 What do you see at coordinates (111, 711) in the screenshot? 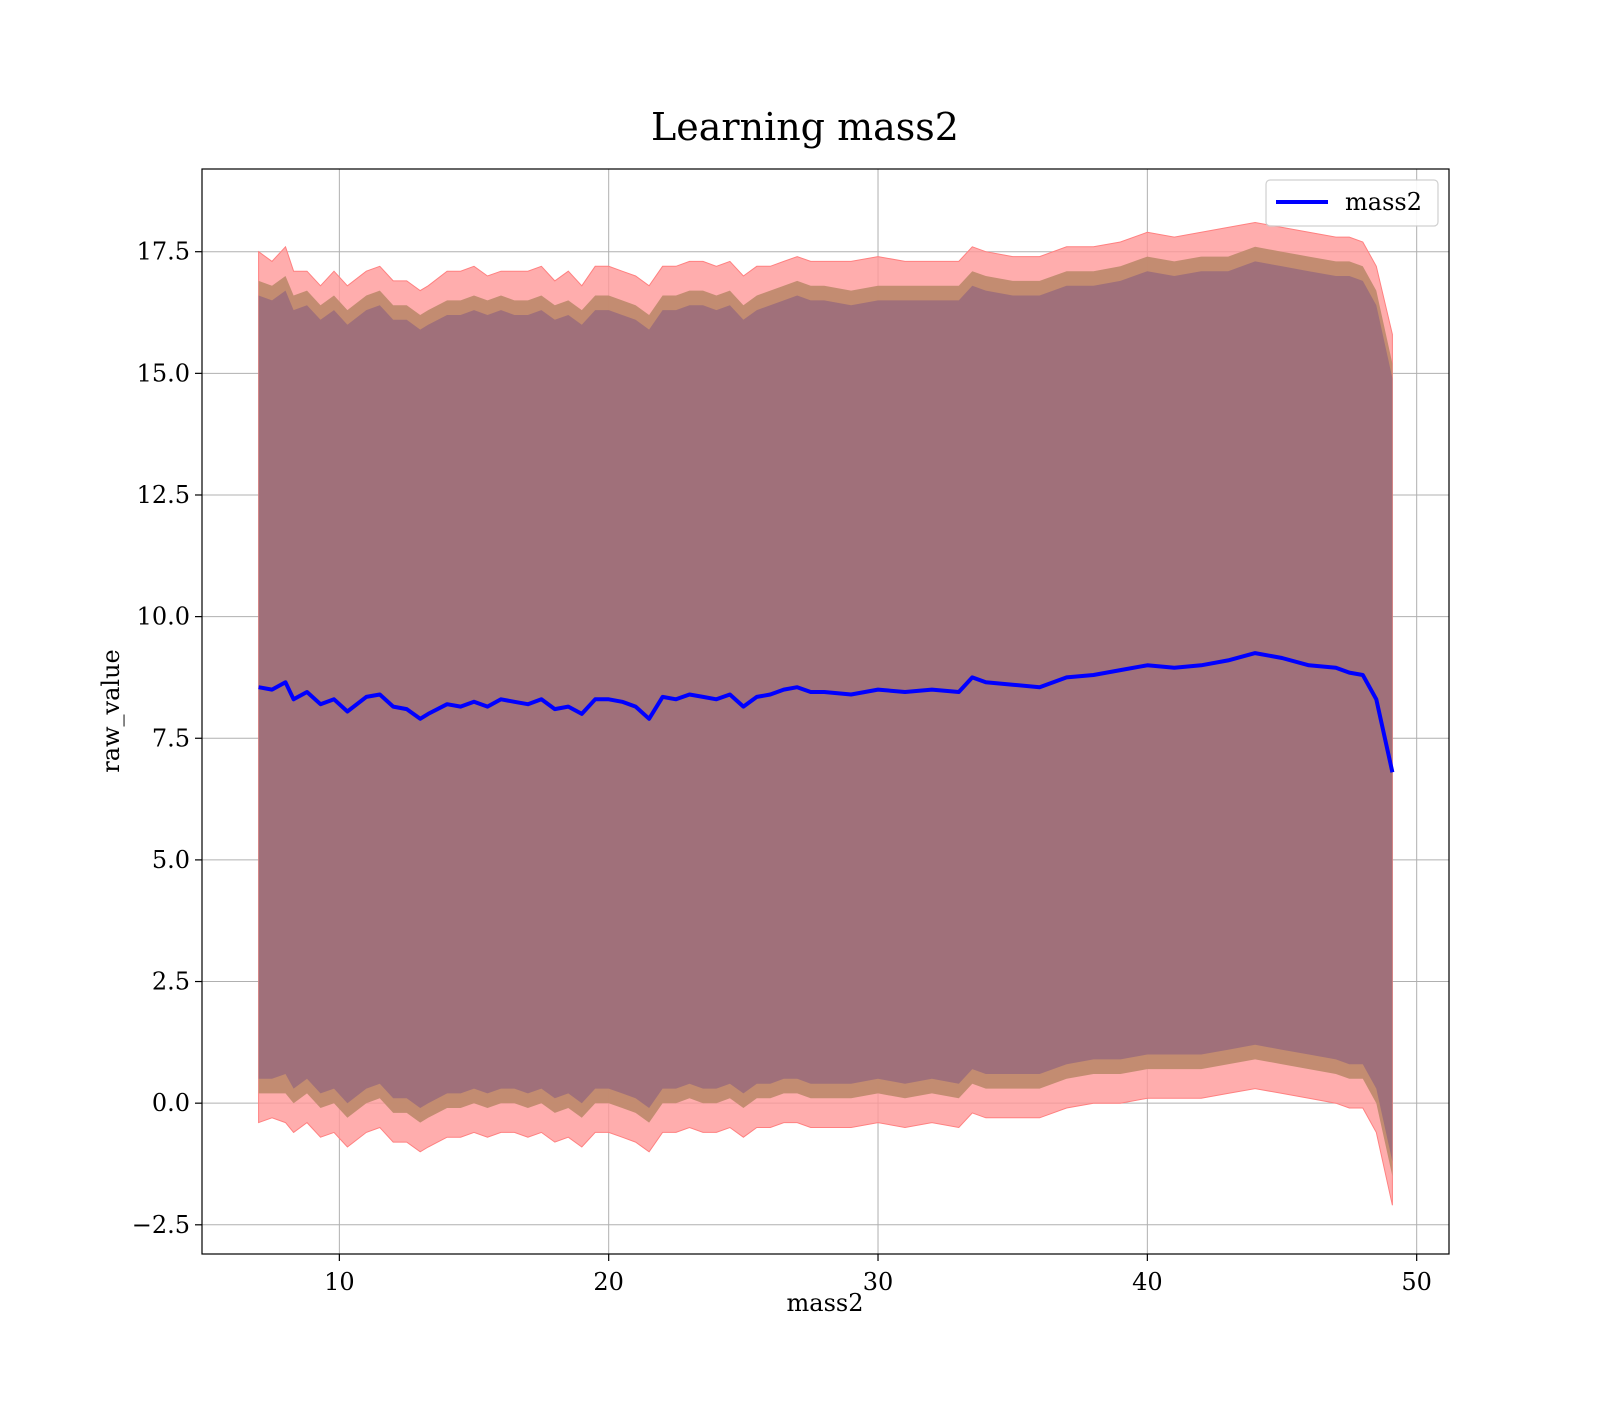
I see `y-axis-label: raw_value` at bounding box center [111, 711].